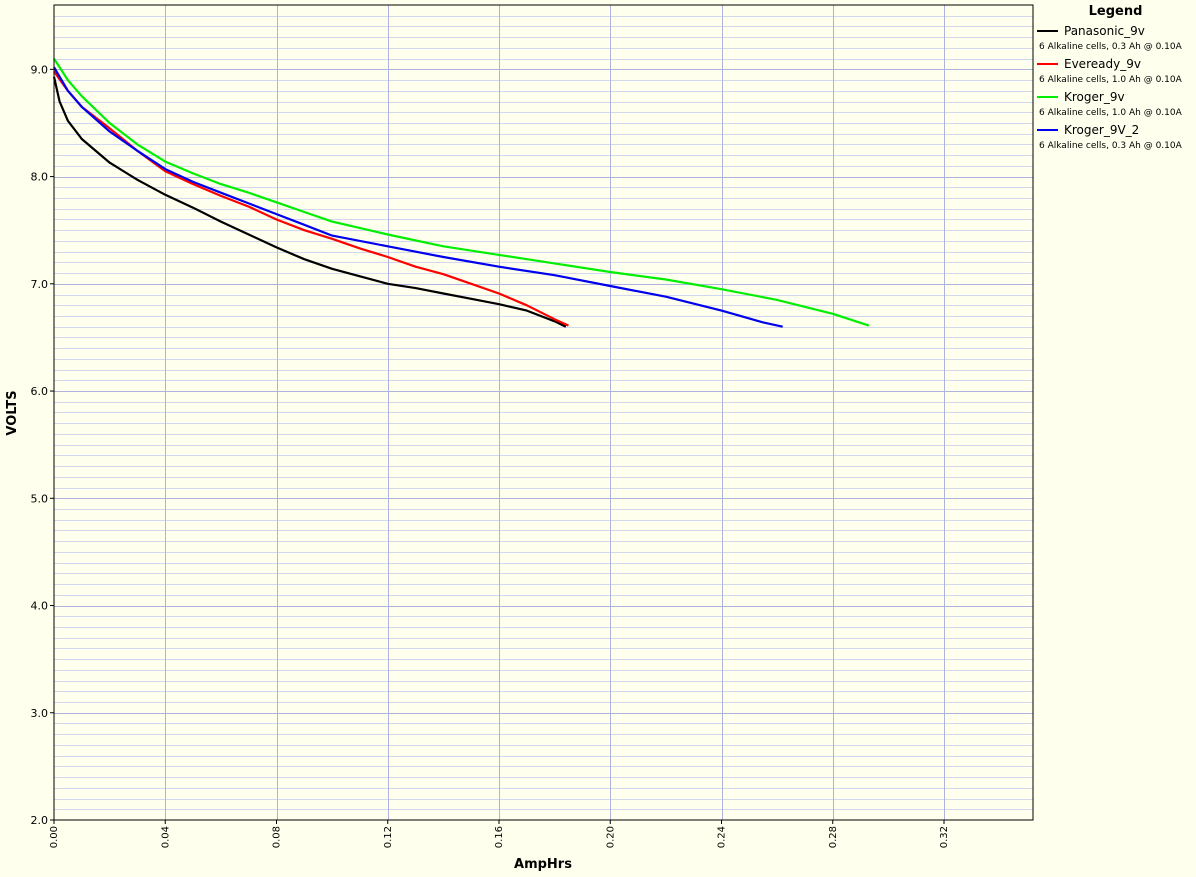 The width and height of the screenshot is (1196, 877). Describe the element at coordinates (54, 837) in the screenshot. I see `x-tick-label: 0.00` at that location.